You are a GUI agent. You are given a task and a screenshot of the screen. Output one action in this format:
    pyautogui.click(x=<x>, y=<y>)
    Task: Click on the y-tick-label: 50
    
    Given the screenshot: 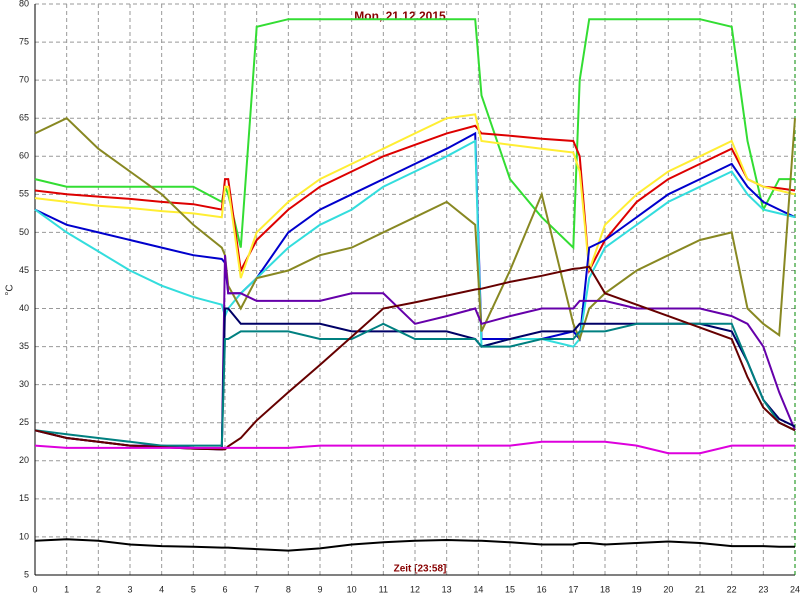 What is the action you would take?
    pyautogui.click(x=24, y=232)
    